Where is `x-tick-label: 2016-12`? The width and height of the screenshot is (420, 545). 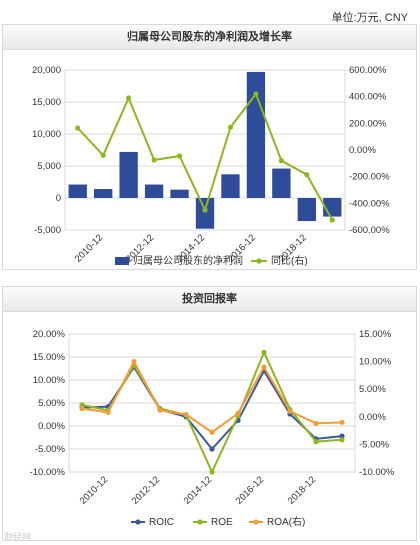 x-tick-label: 2016-12 is located at coordinates (250, 490).